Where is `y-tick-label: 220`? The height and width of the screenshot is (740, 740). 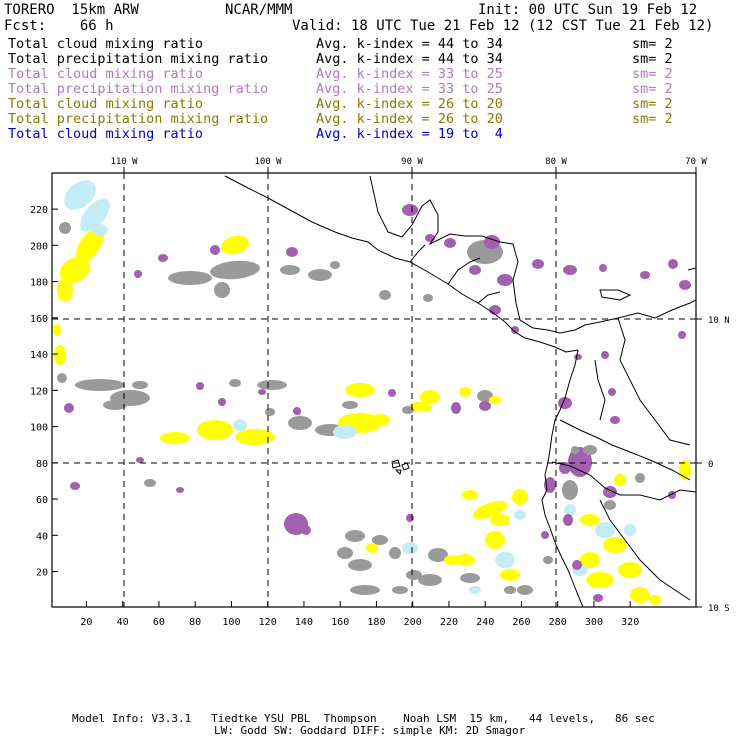 y-tick-label: 220 is located at coordinates (39, 210).